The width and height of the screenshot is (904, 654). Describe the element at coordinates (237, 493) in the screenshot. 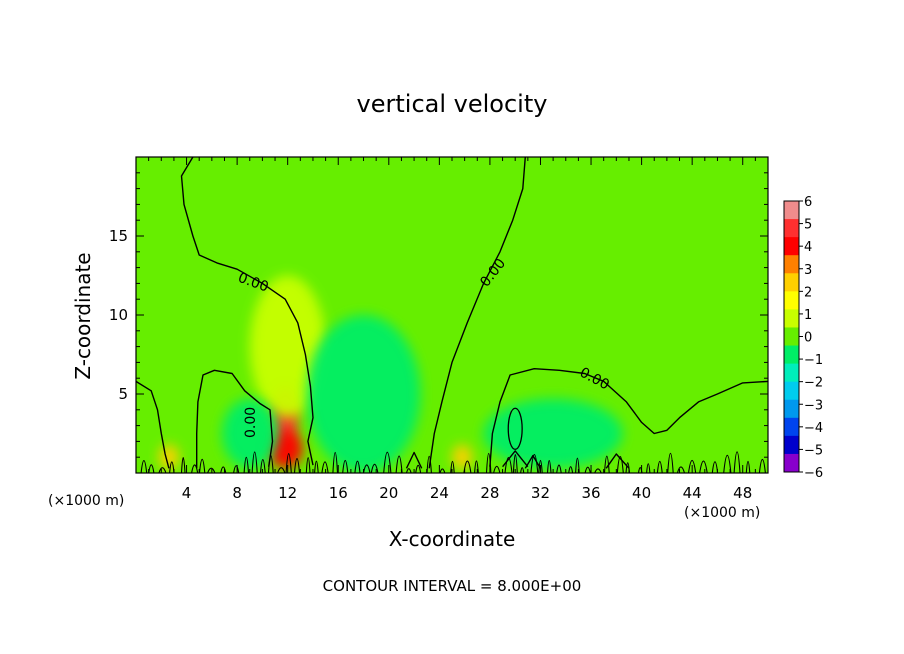

I see `x-tick-label: 8` at that location.